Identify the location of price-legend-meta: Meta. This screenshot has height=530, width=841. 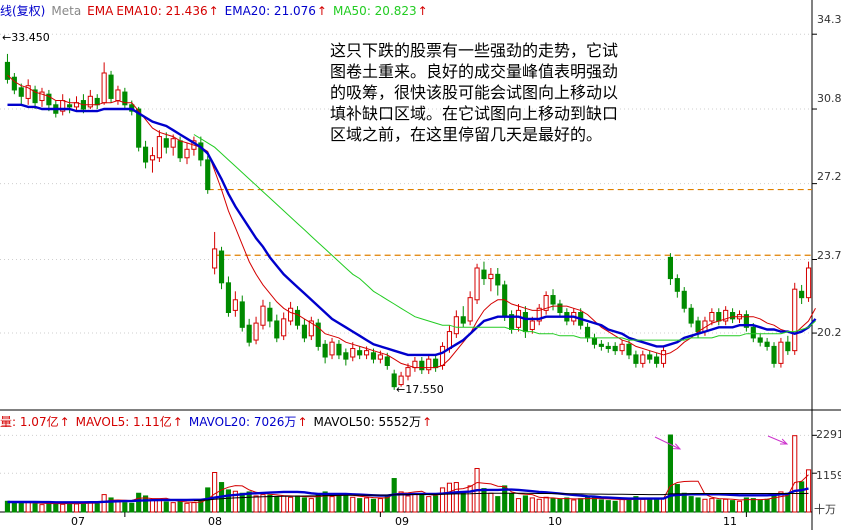
(66, 11).